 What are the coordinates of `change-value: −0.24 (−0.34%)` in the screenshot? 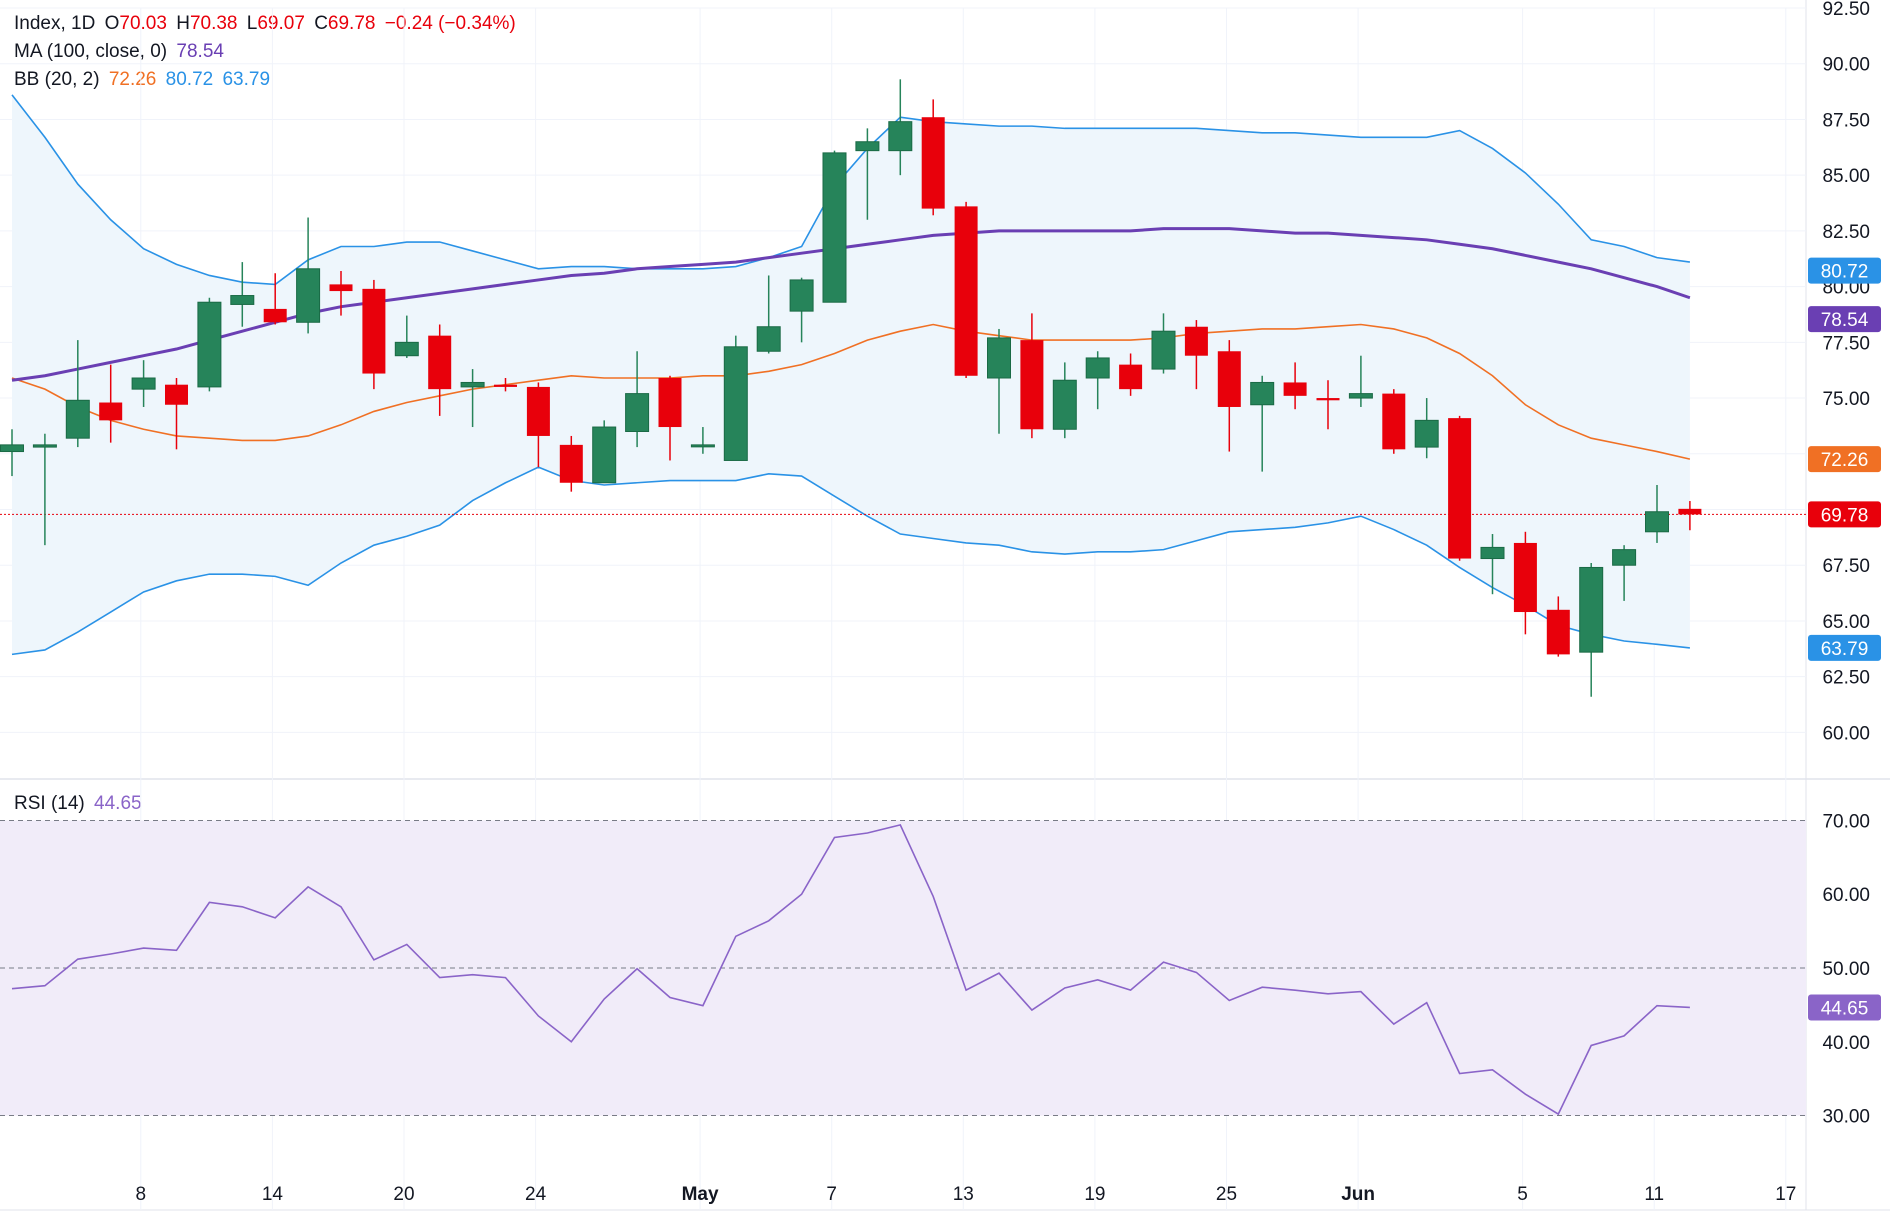 It's located at (450, 23).